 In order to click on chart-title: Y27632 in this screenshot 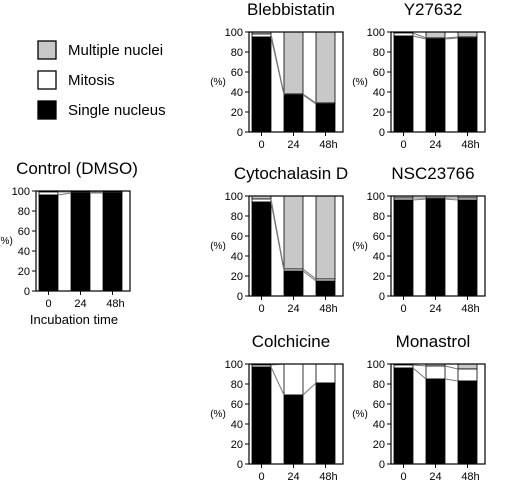, I will do `click(433, 9)`.